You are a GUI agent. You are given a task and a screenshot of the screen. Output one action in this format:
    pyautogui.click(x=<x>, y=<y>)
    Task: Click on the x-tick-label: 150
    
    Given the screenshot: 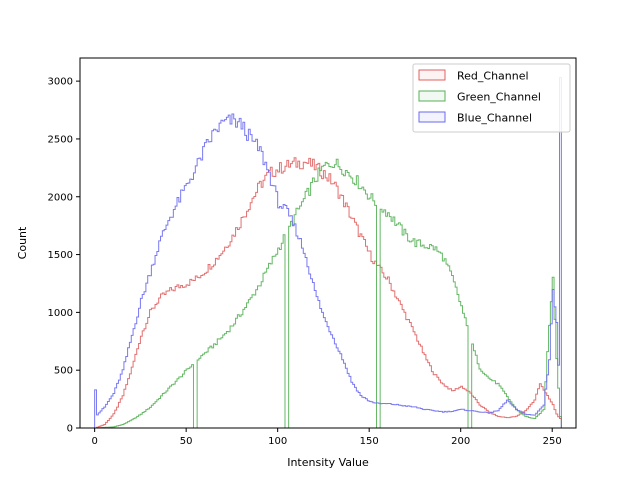 What is the action you would take?
    pyautogui.click(x=369, y=441)
    